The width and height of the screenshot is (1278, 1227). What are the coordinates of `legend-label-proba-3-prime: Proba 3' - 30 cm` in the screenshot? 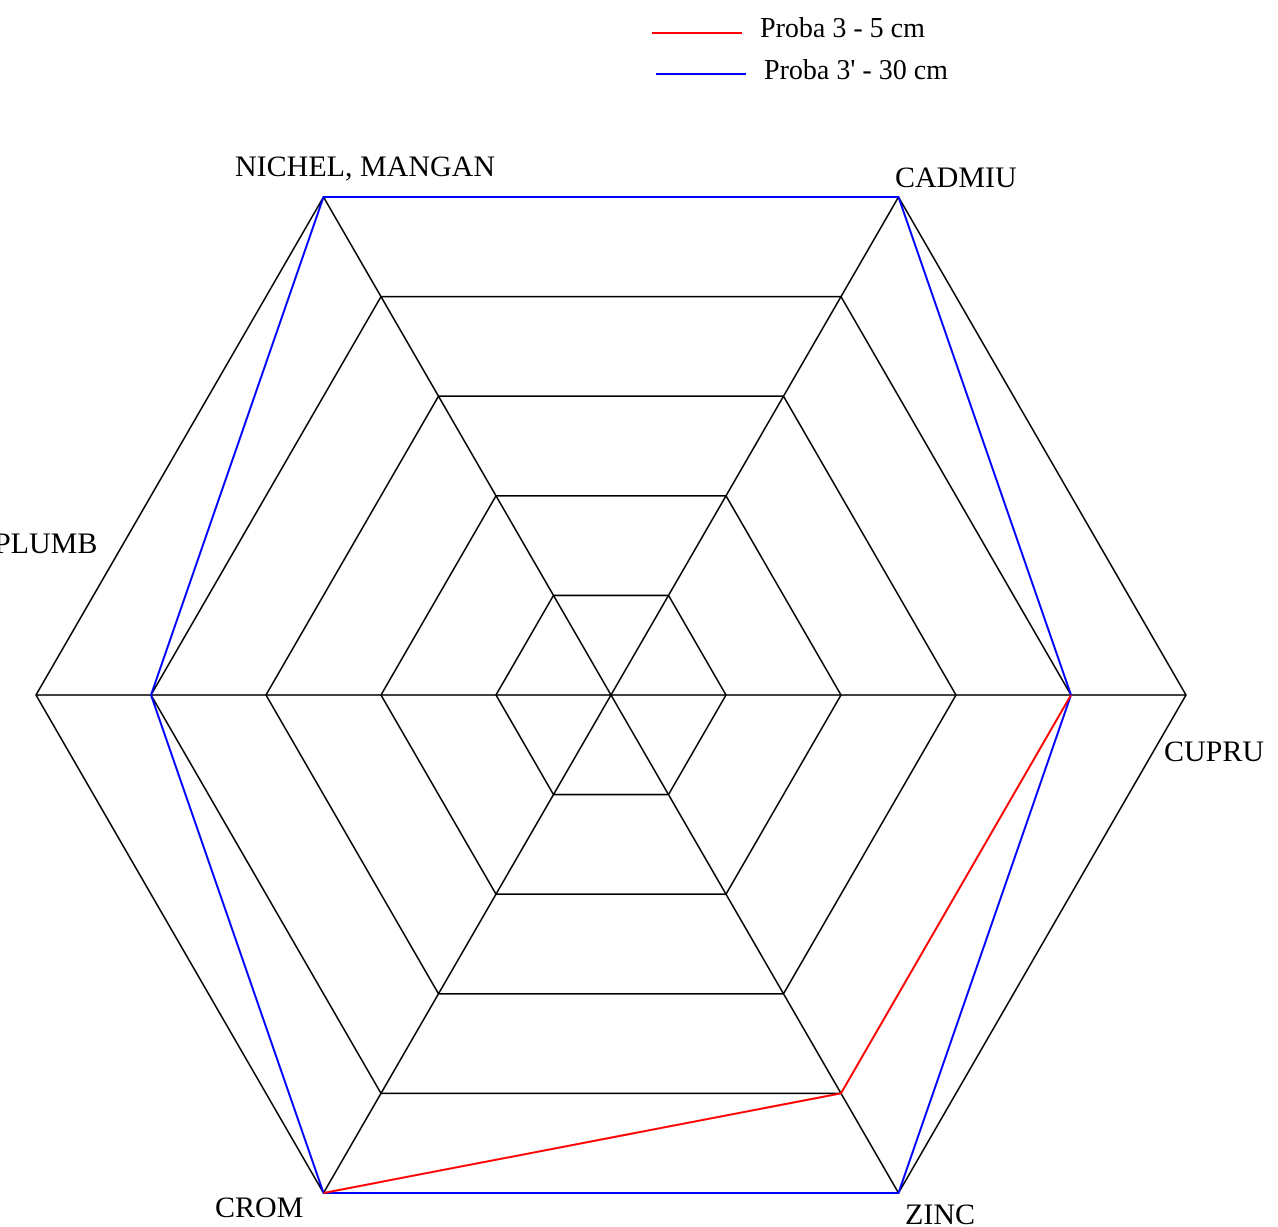 It's located at (856, 70).